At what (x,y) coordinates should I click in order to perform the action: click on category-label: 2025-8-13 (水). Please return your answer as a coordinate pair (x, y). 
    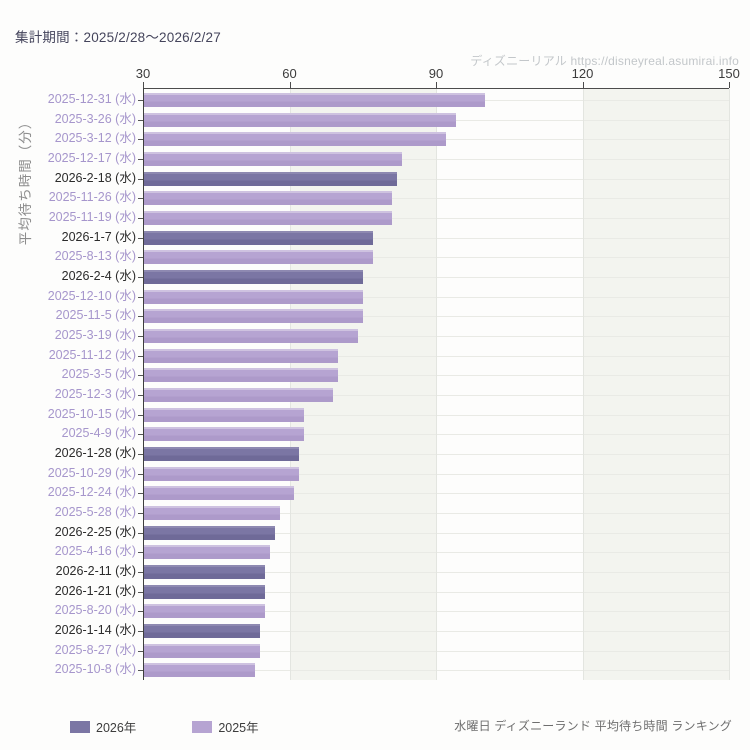
    Looking at the image, I should click on (95, 256).